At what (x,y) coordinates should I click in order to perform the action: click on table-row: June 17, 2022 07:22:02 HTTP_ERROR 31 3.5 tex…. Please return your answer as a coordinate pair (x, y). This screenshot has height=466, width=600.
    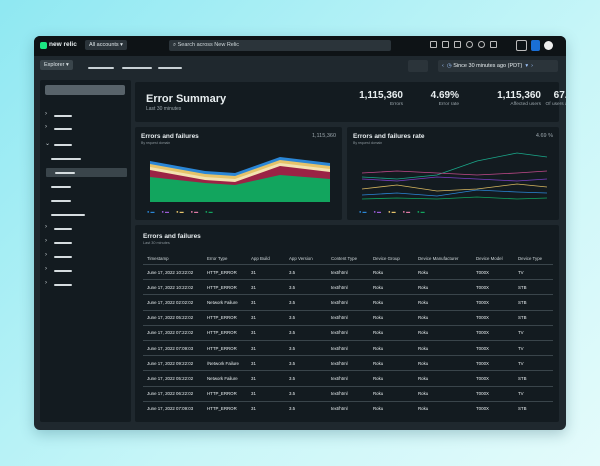
    Looking at the image, I should click on (348, 332).